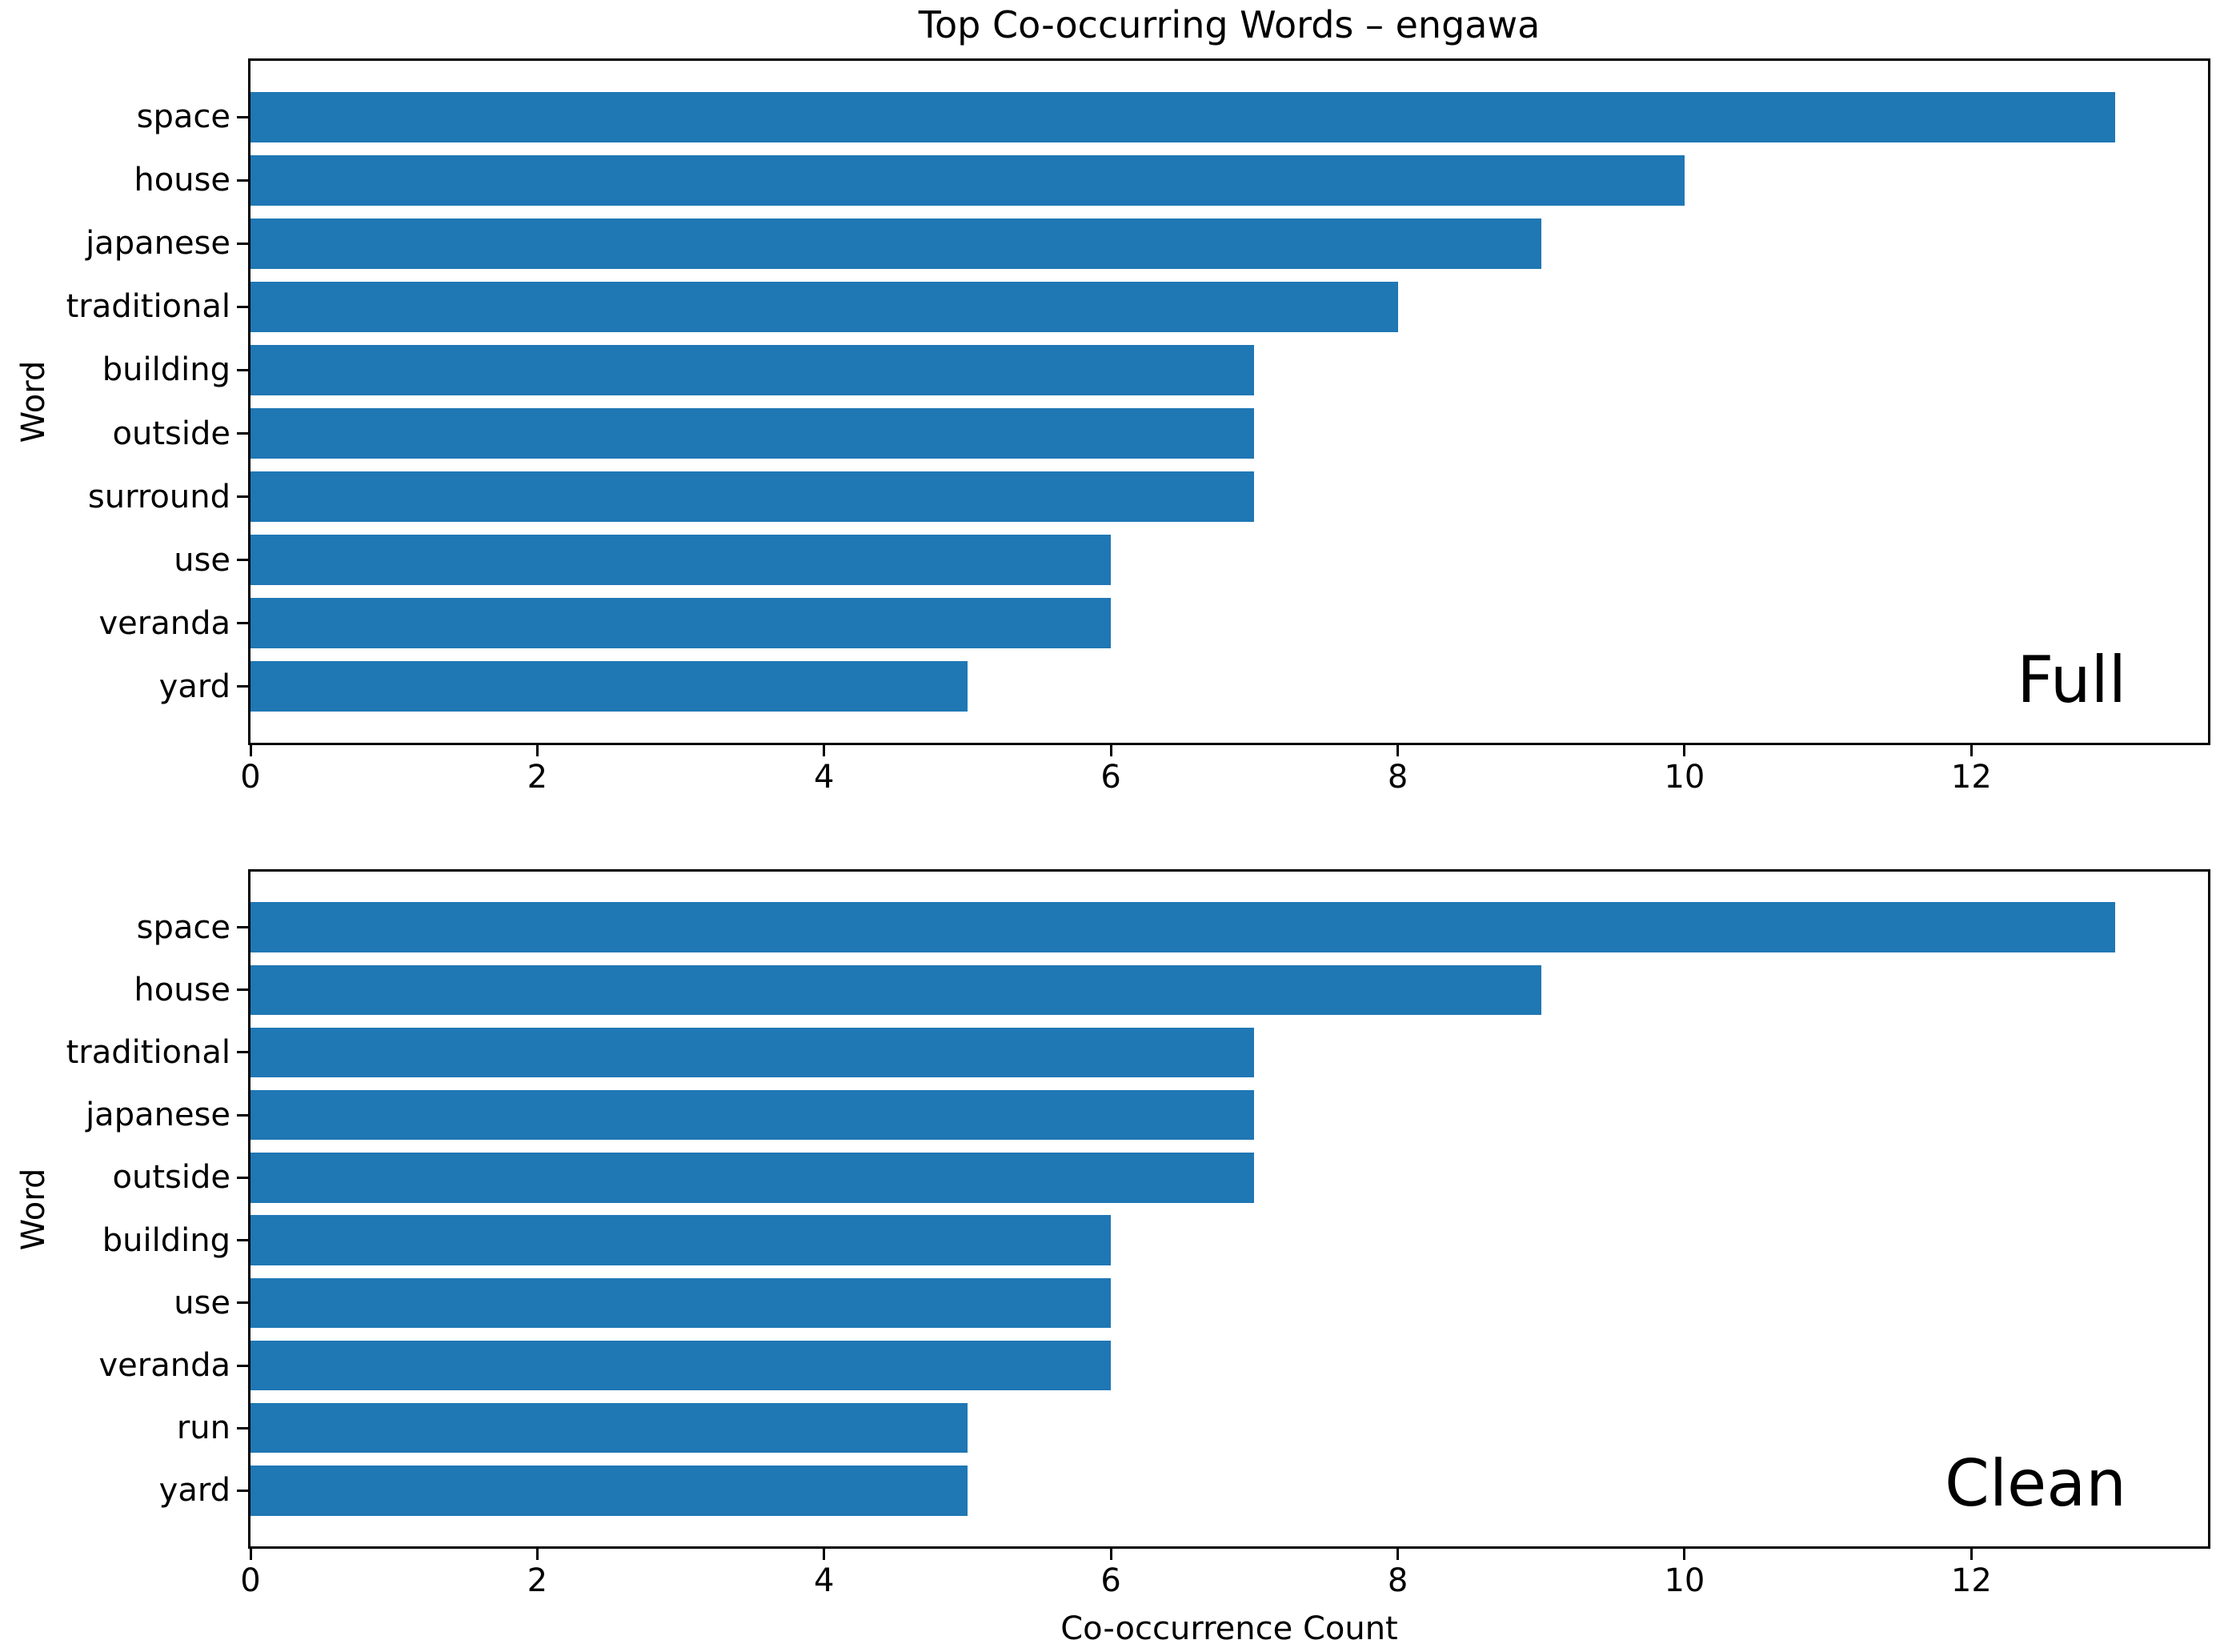  What do you see at coordinates (609, 1428) in the screenshot?
I see `bar-clean-run` at bounding box center [609, 1428].